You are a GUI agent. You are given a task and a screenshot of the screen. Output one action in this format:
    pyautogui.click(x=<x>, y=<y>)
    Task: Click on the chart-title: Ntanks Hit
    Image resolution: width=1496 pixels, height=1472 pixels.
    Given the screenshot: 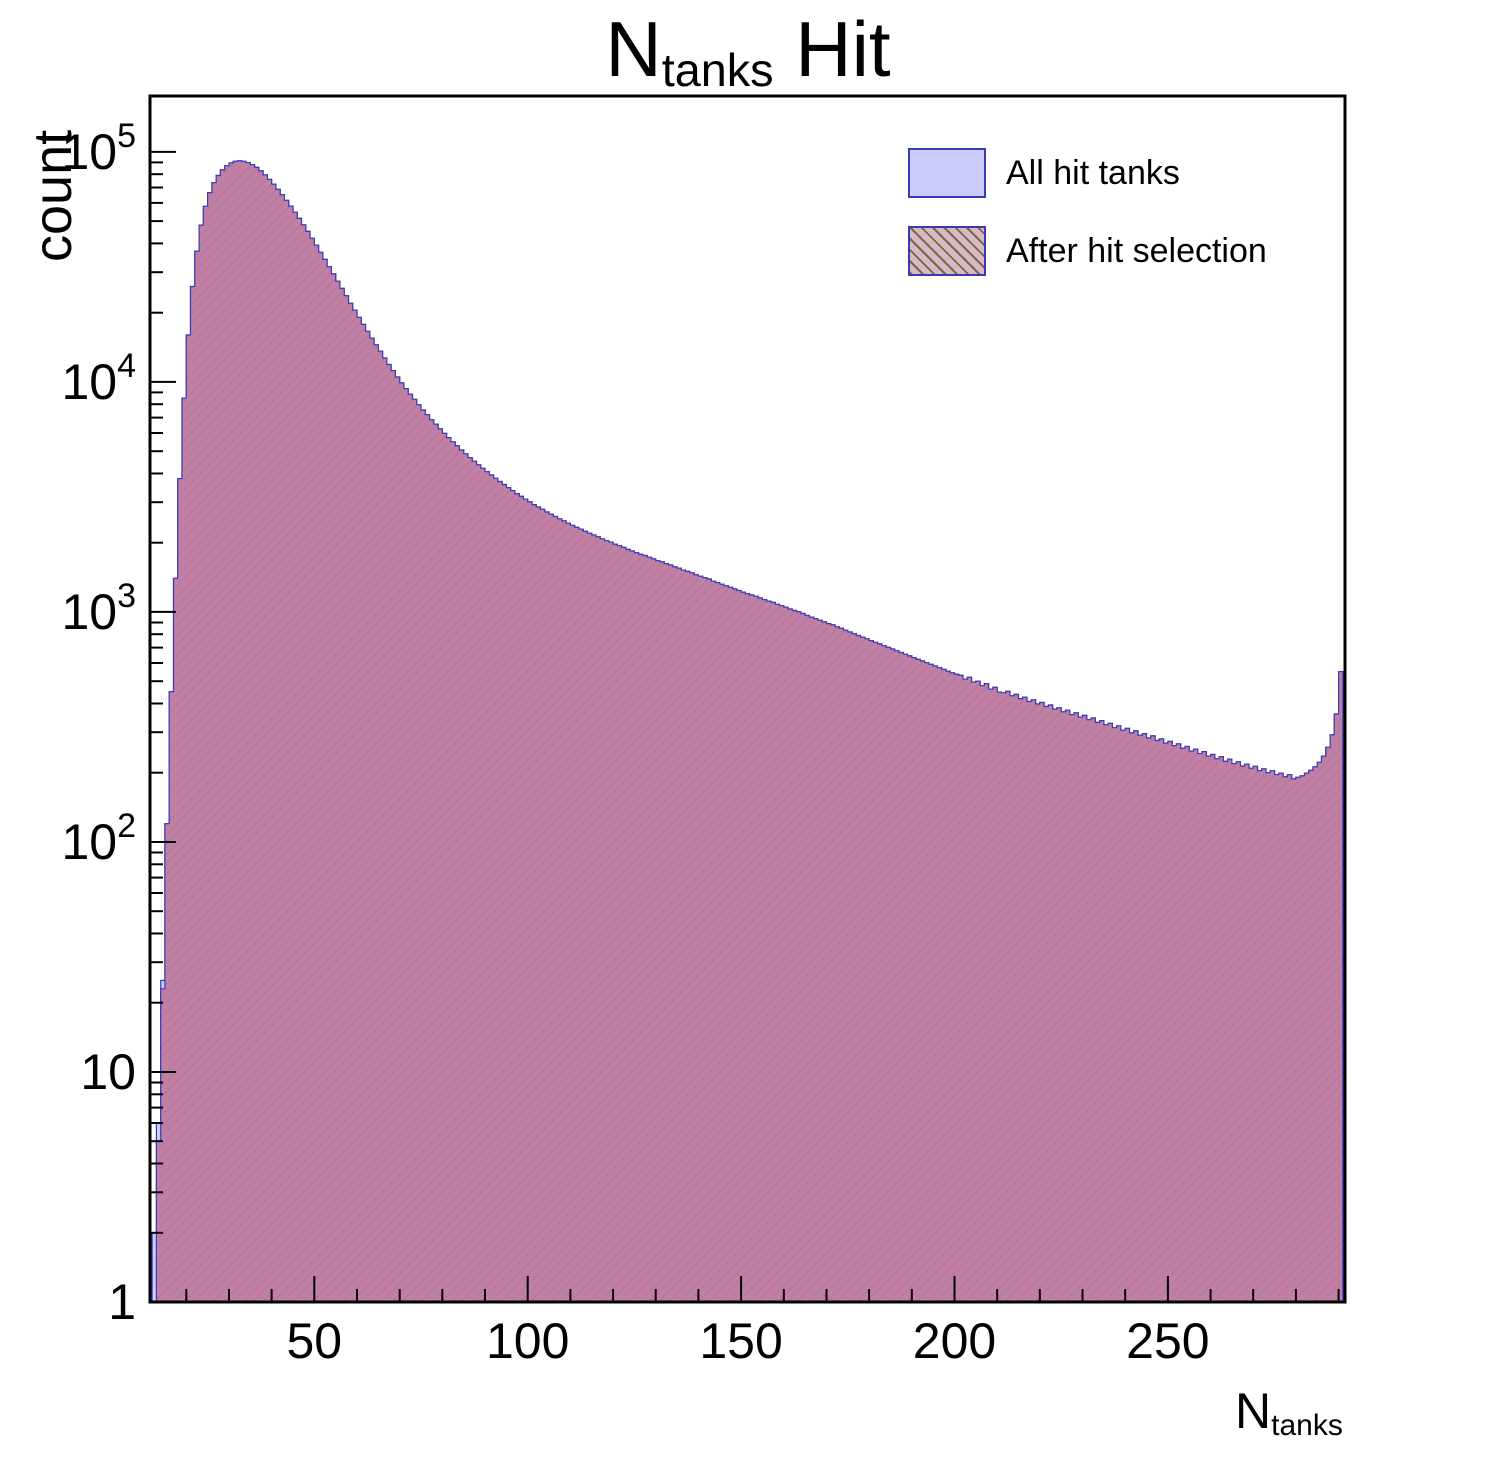 What is the action you would take?
    pyautogui.click(x=748, y=50)
    